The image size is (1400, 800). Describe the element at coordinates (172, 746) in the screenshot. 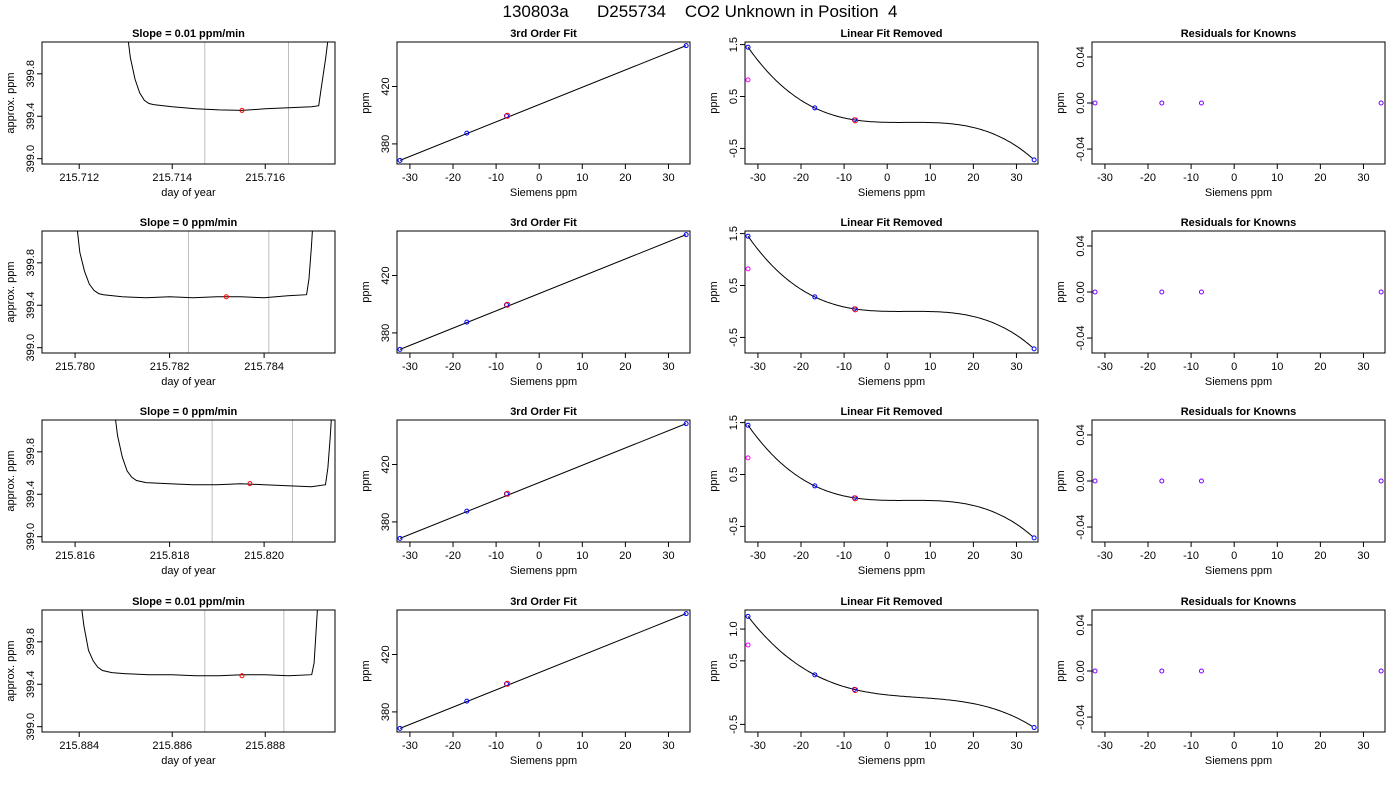

I see `x-tick-label: 215.886` at that location.